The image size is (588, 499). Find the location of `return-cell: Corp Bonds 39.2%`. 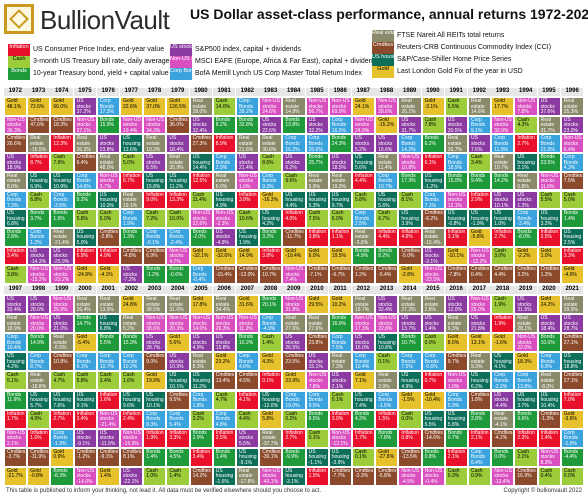

return-cell: Corp Bonds 39.2% is located at coordinates (248, 106).